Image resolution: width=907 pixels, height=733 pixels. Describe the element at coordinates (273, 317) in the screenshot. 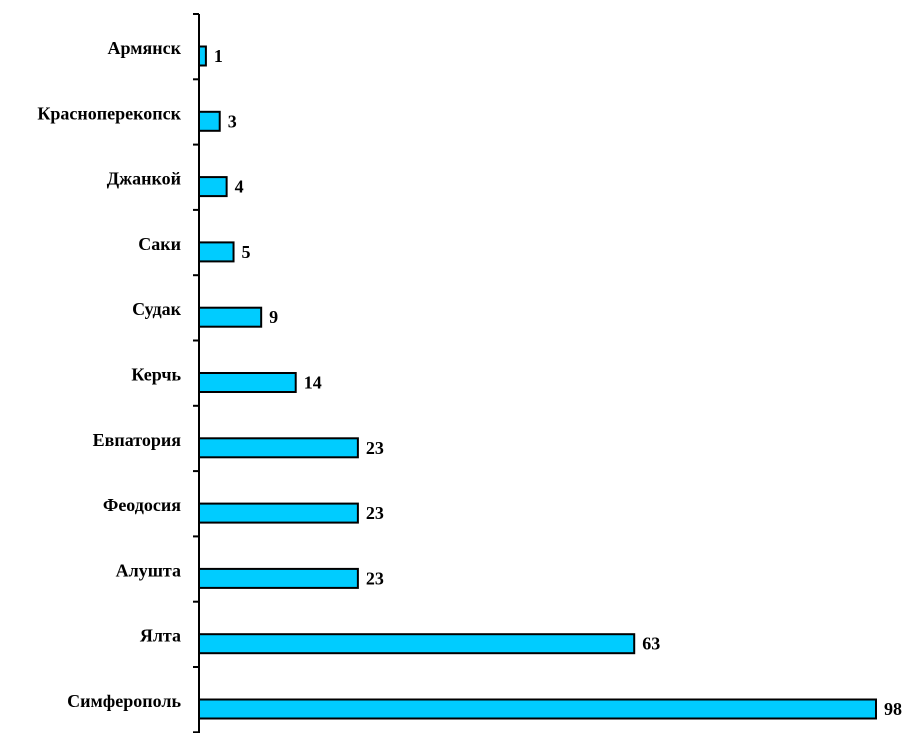

I see `data-label: 9` at that location.